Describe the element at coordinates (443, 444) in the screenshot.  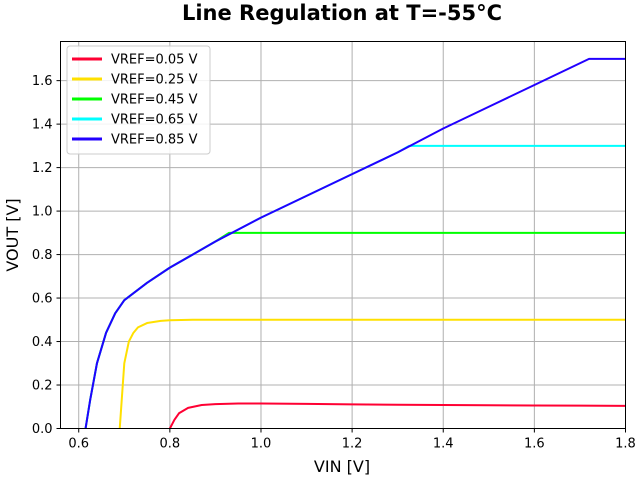
I see `x-tick-label: 1.4` at that location.